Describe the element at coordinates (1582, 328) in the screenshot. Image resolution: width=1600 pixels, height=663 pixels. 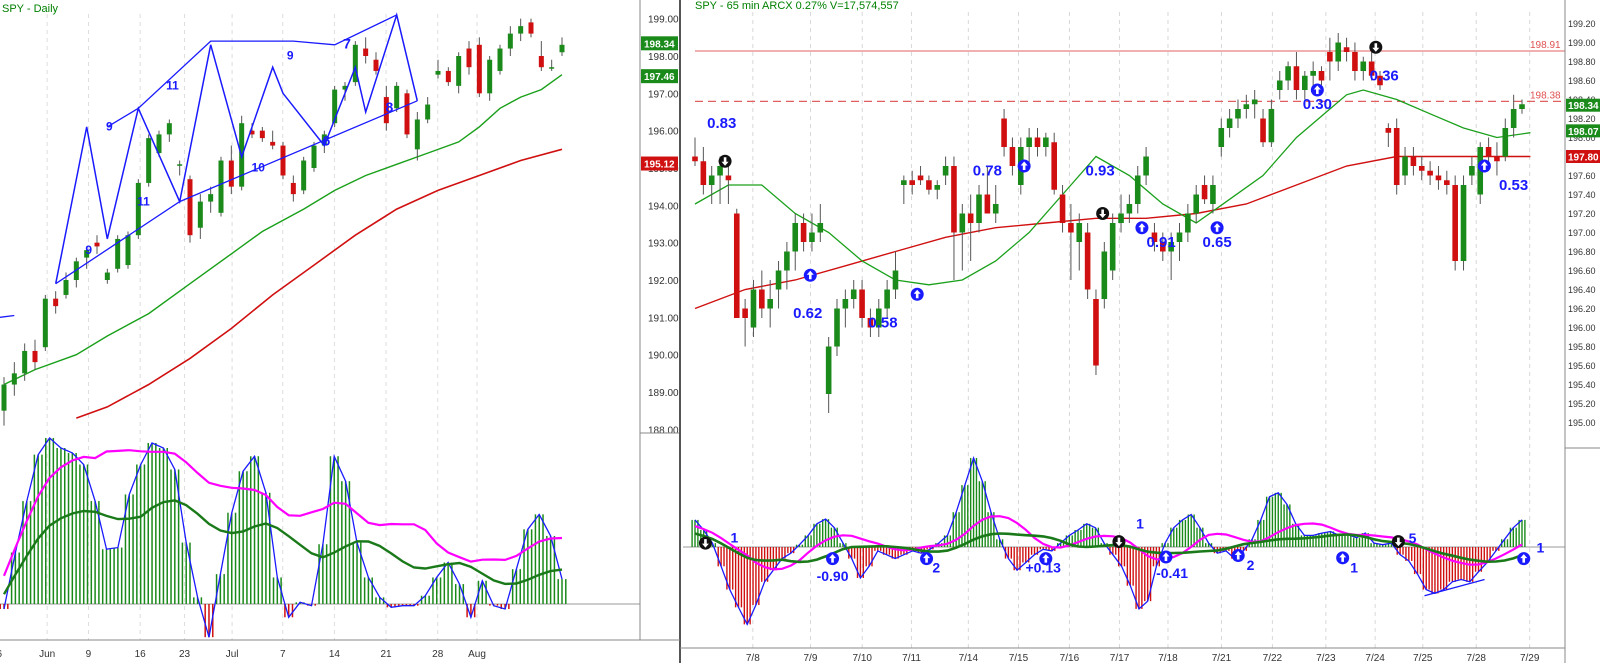
I see `intraday-y-tick-label: 196.00` at that location.